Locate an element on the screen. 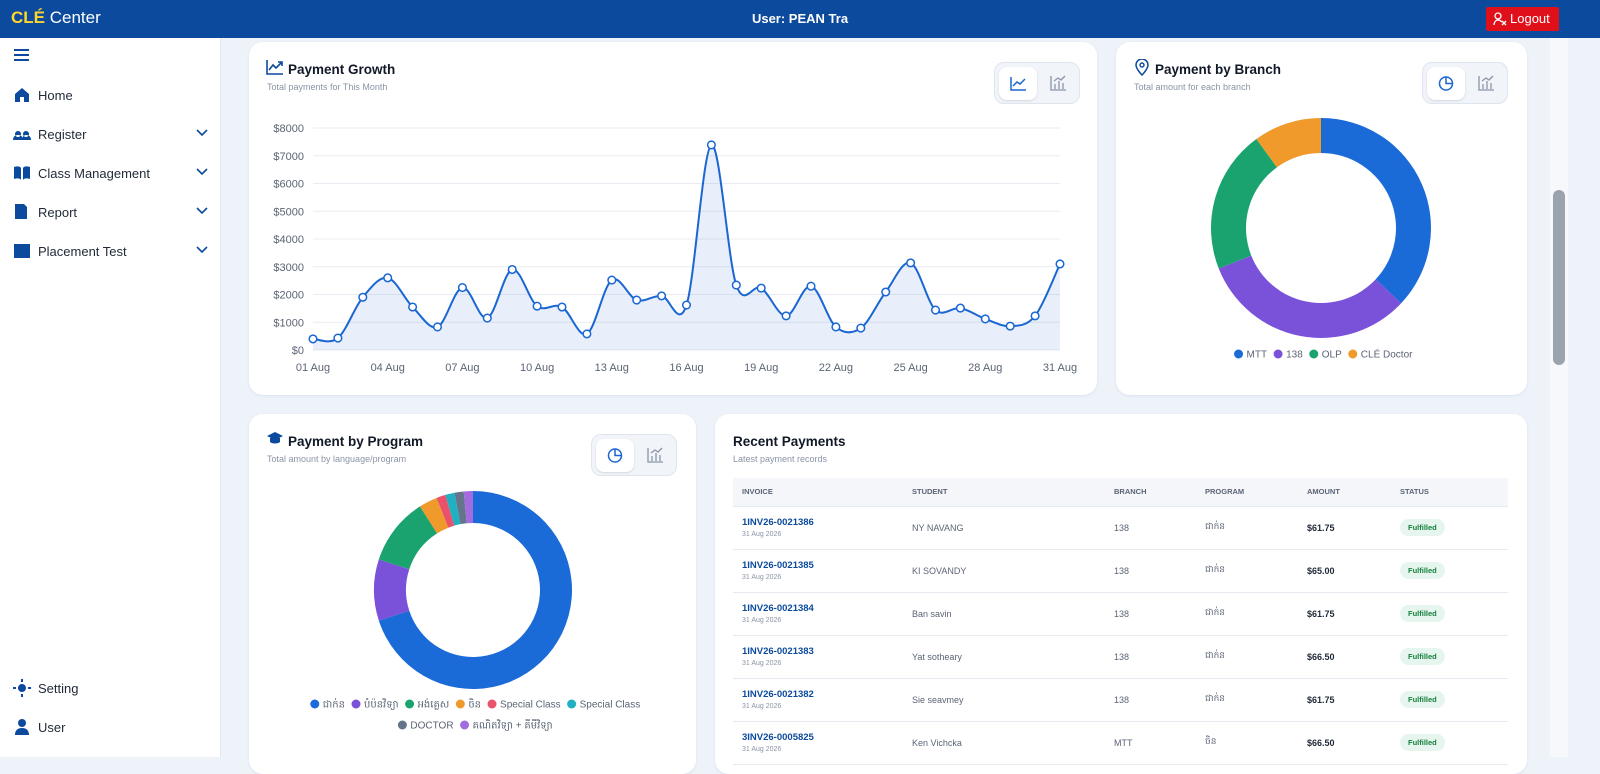 This screenshot has width=1600, height=774. legend-item: MTT is located at coordinates (1250, 355).